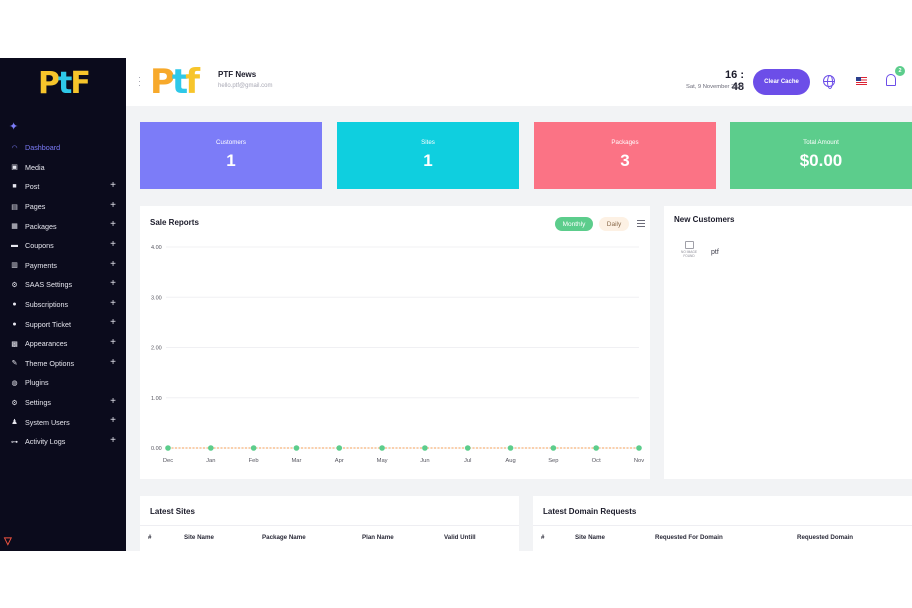 The width and height of the screenshot is (912, 608). I want to click on new-customers-title: New Customers, so click(704, 219).